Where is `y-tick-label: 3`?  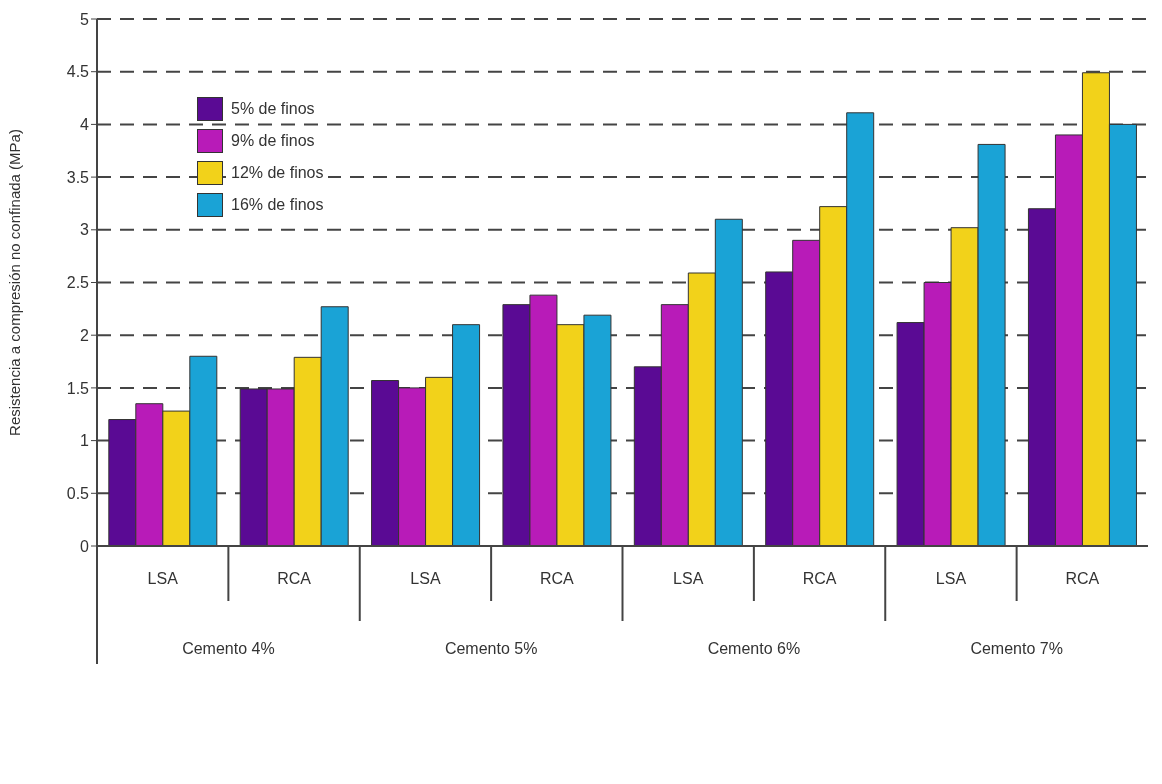
y-tick-label: 3 is located at coordinates (85, 230).